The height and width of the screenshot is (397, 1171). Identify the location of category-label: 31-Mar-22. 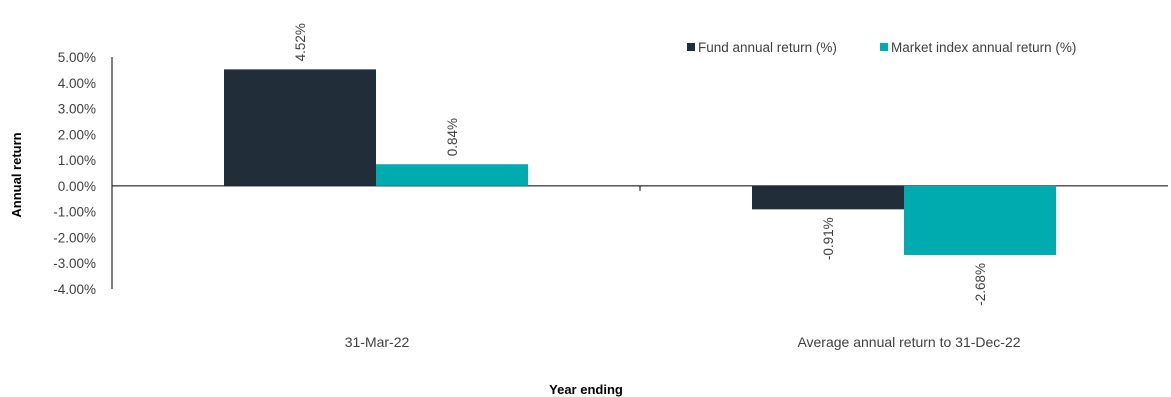
(377, 342).